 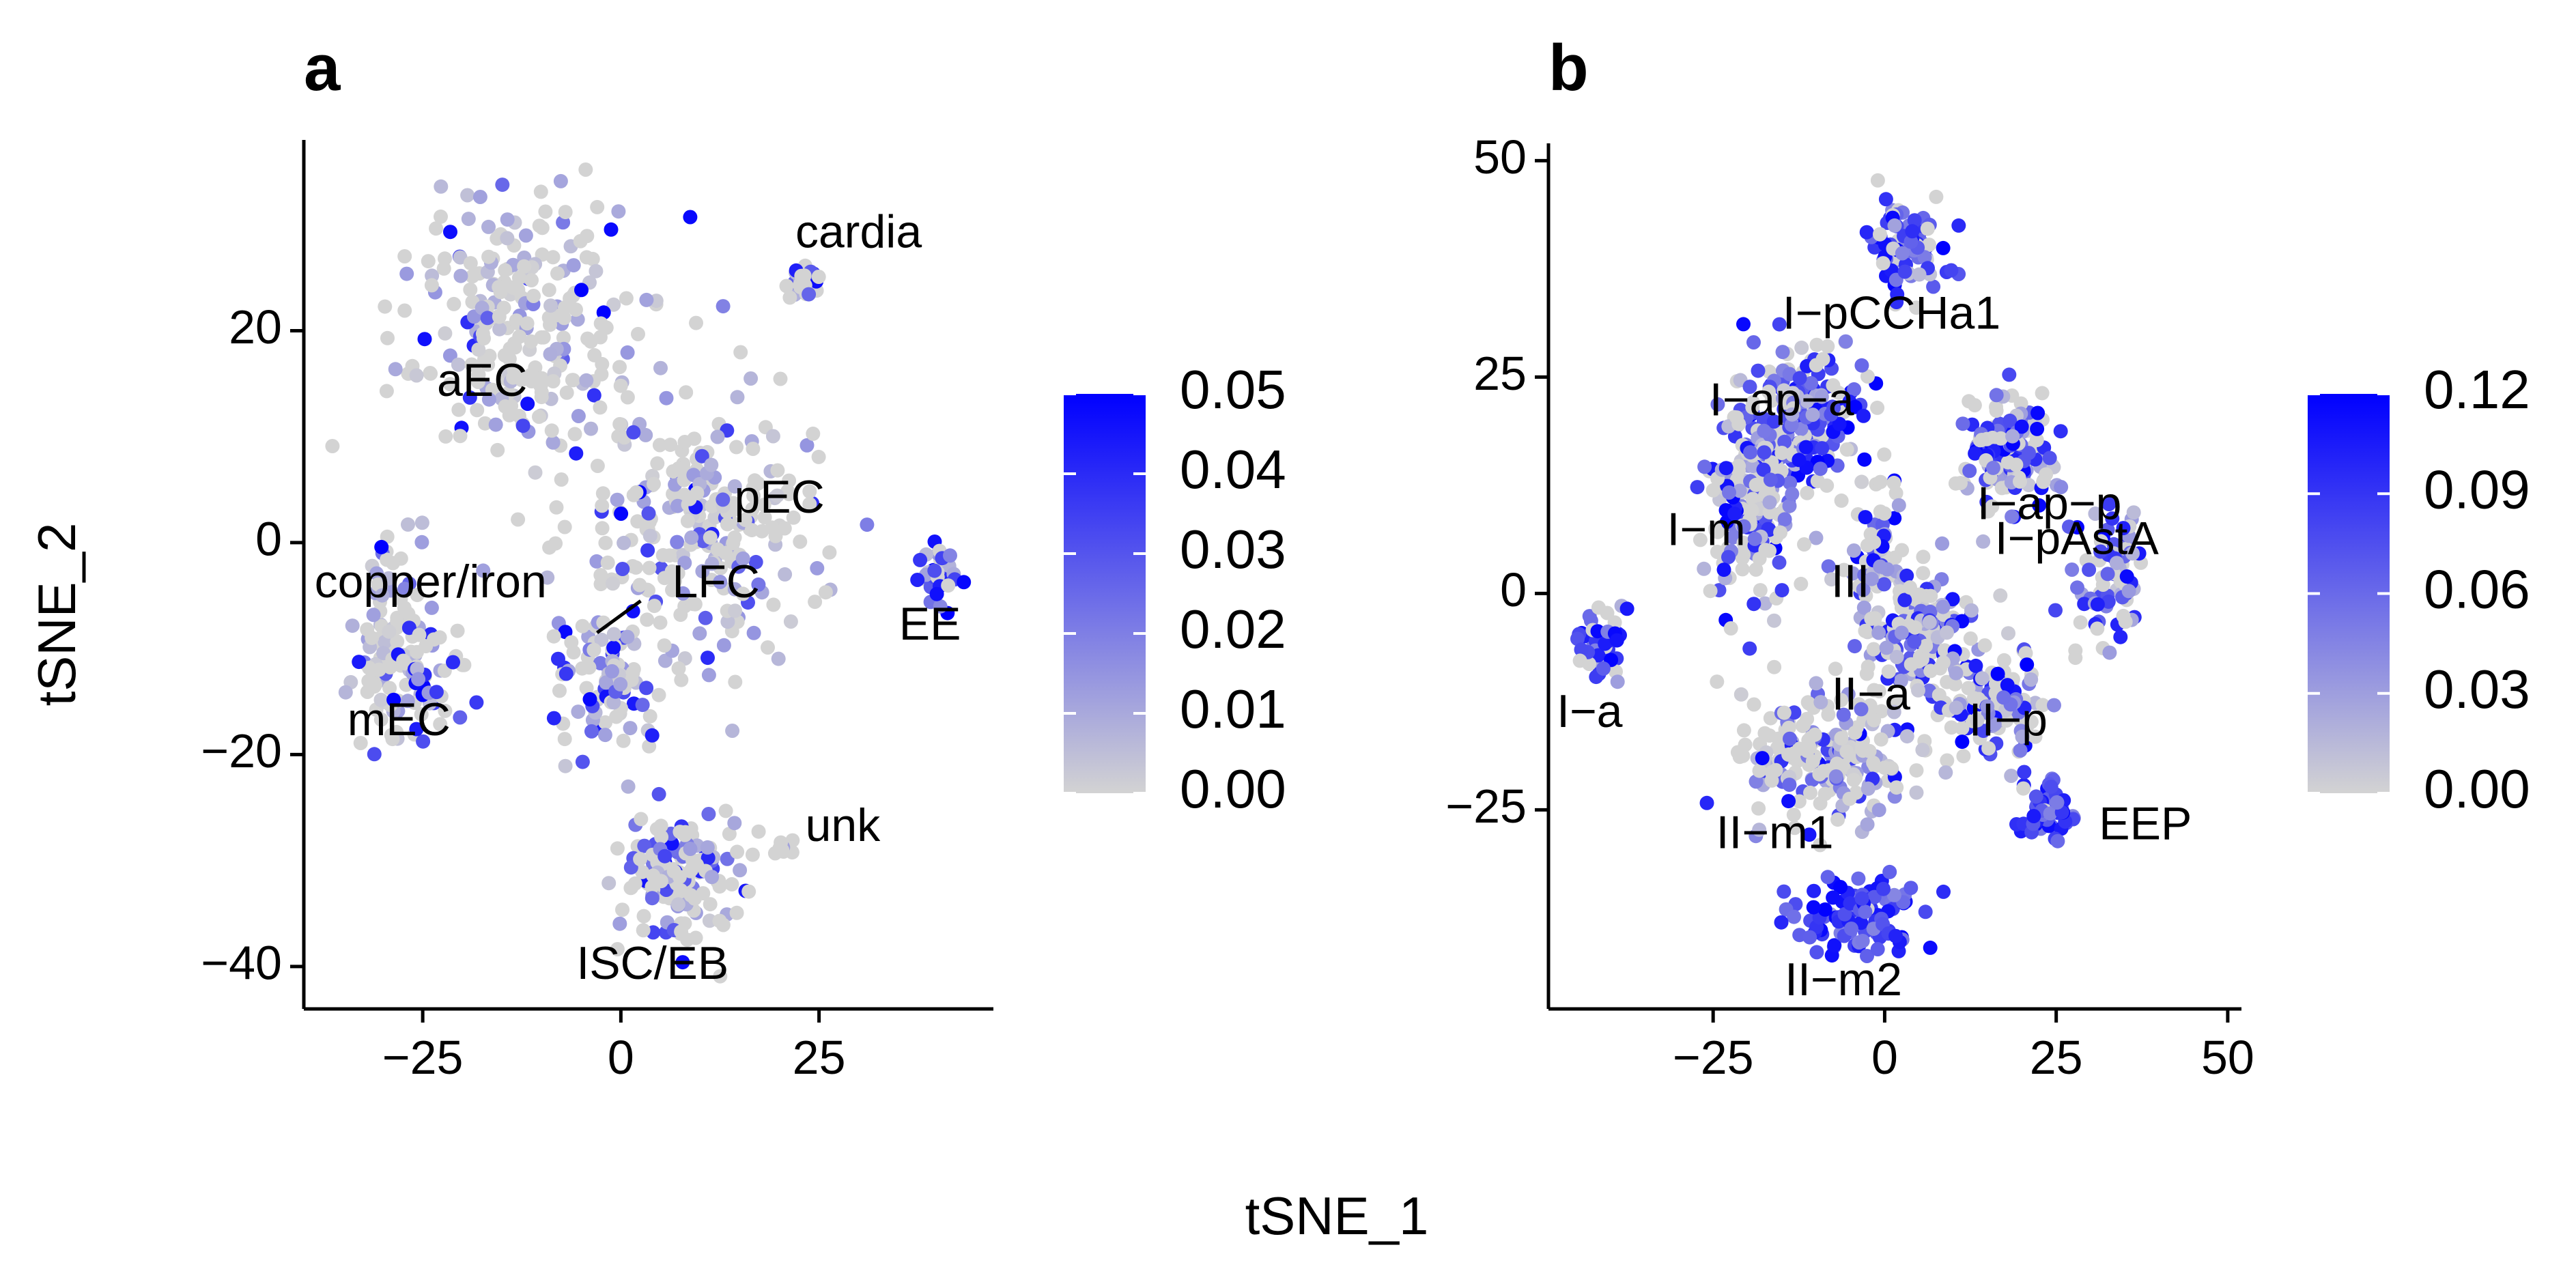 I want to click on y-tick-label: −25, so click(x=1486, y=806).